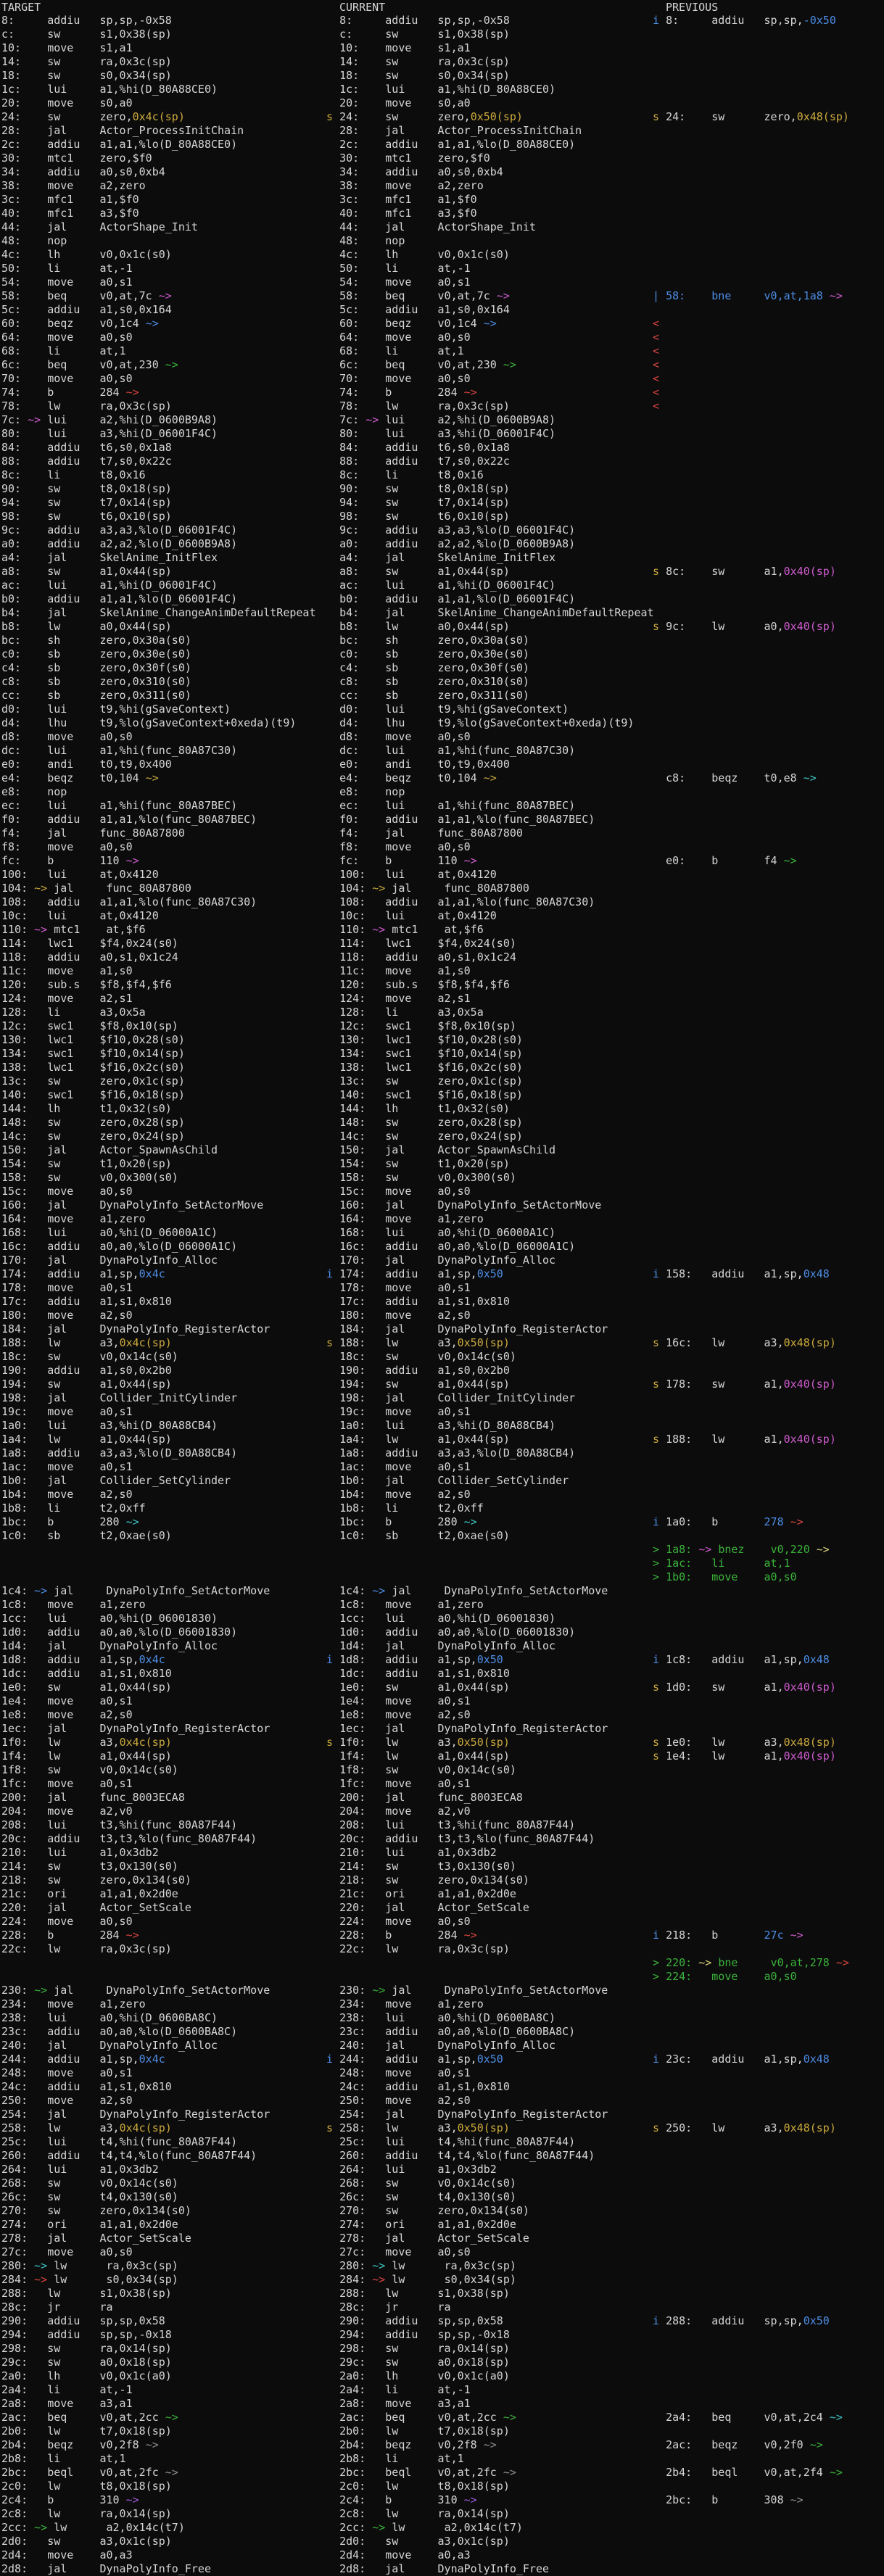 The image size is (884, 2576). What do you see at coordinates (21, 8) in the screenshot?
I see `pane-title-target: TARGET` at bounding box center [21, 8].